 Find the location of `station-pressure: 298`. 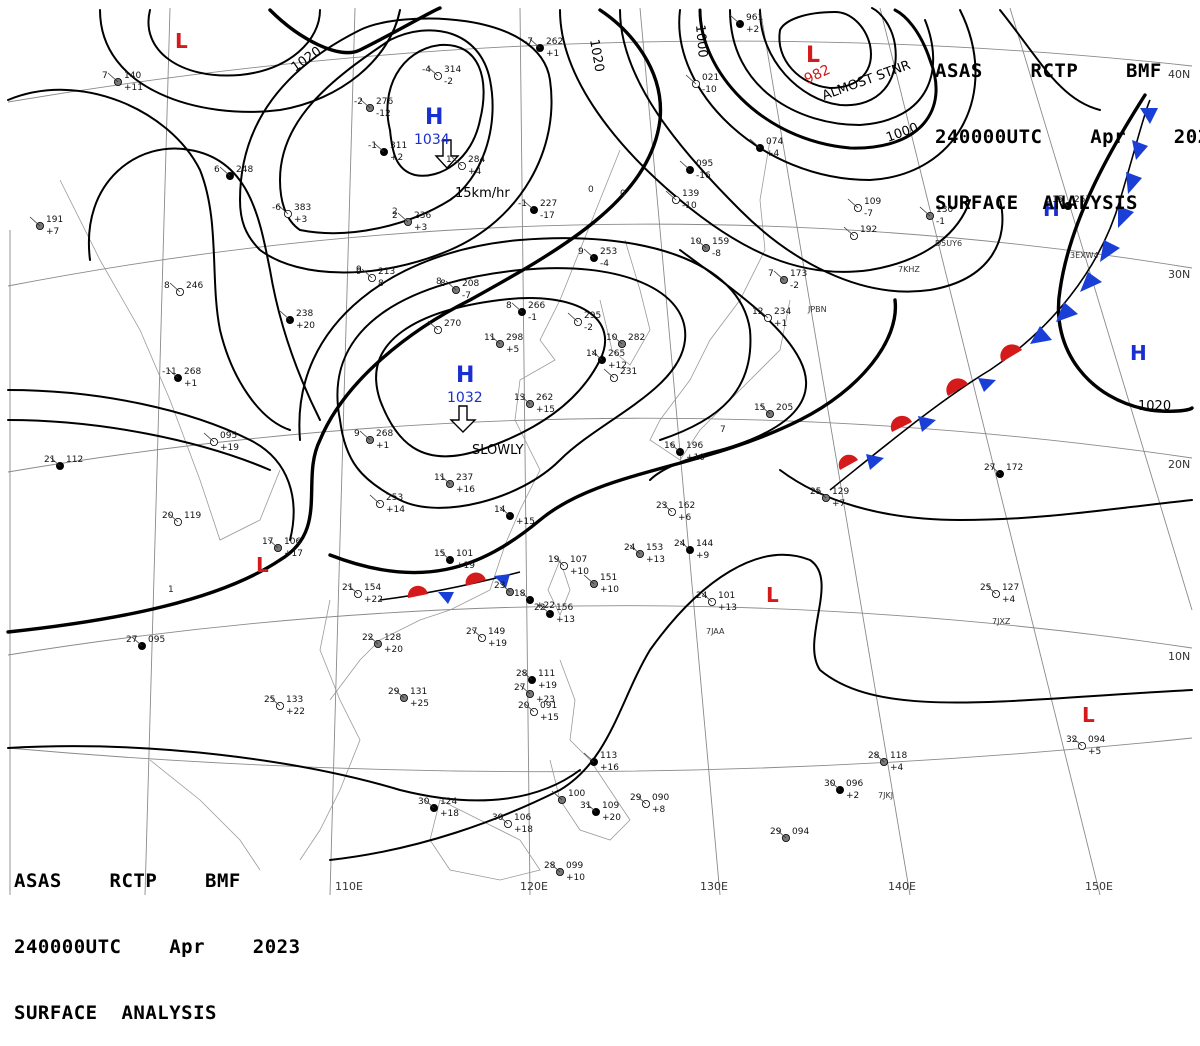

station-pressure: 298 is located at coordinates (514, 338).